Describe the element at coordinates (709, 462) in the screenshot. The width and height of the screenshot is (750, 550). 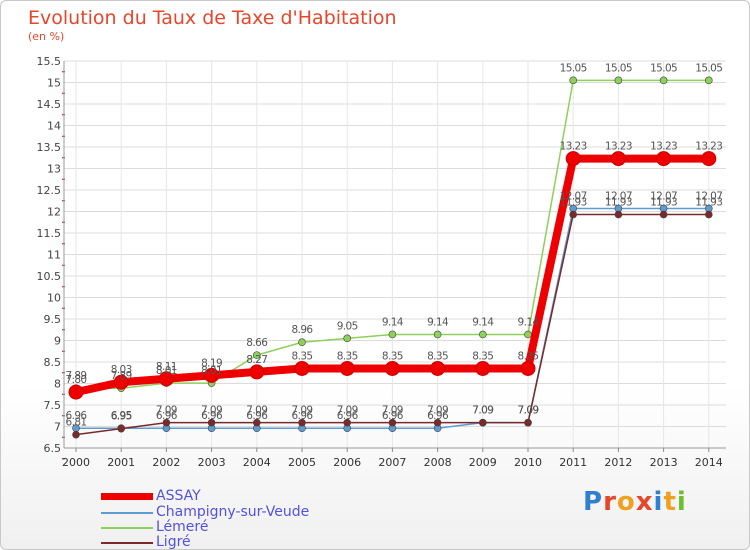
I see `x-tick-label: 2014` at that location.